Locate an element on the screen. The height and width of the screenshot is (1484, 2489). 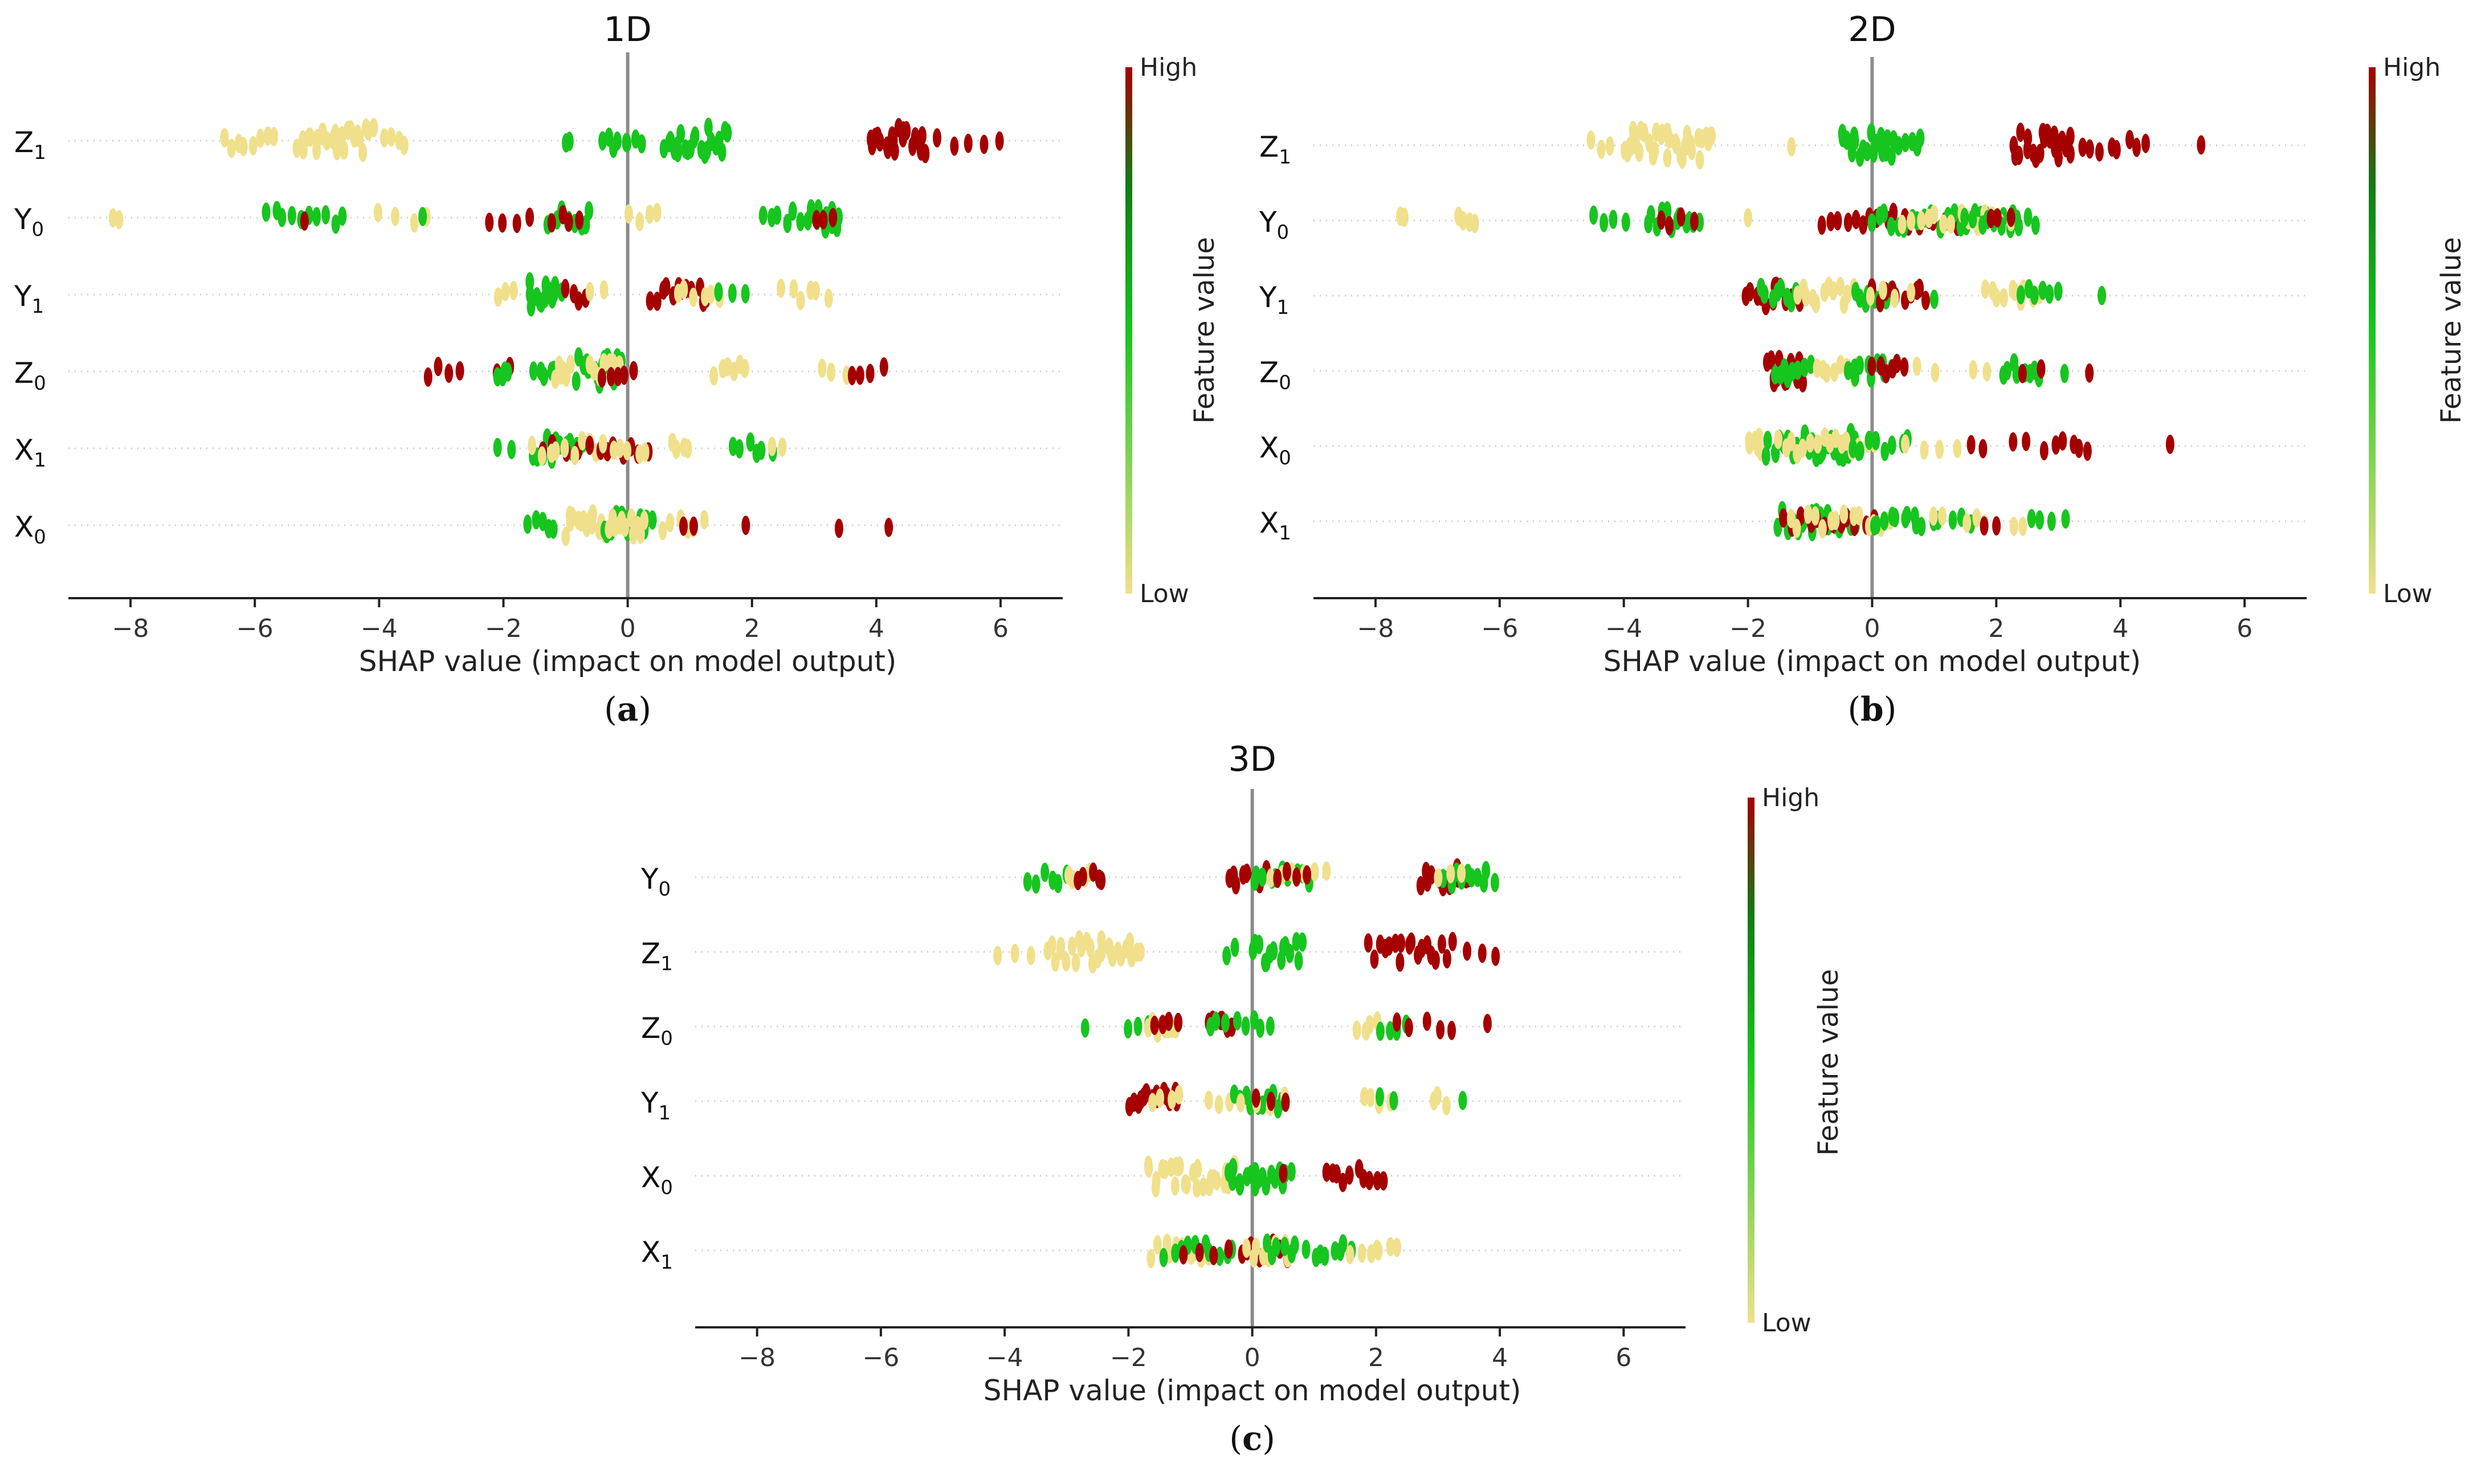
feature-label: Y0 is located at coordinates (655, 881).